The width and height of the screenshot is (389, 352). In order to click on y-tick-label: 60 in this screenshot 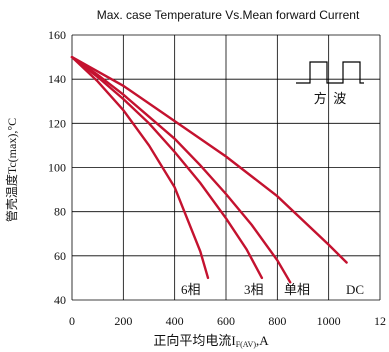, I will do `click(60, 256)`.